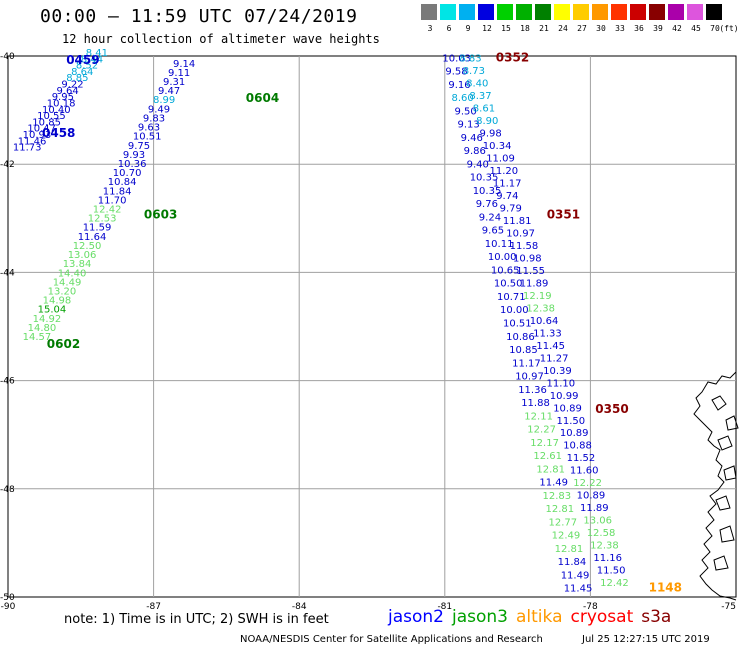 This screenshot has height=650, width=740. I want to click on wave-height-label: 8.41, so click(97, 53).